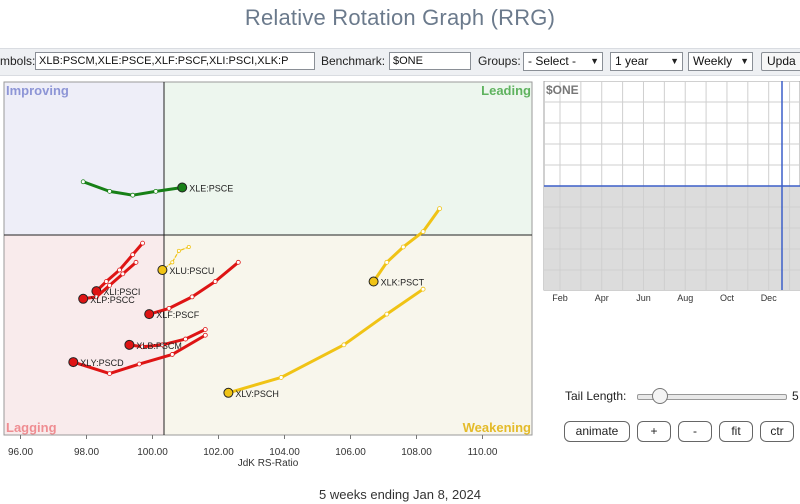  I want to click on x-tick-label: 102.00, so click(218, 452).